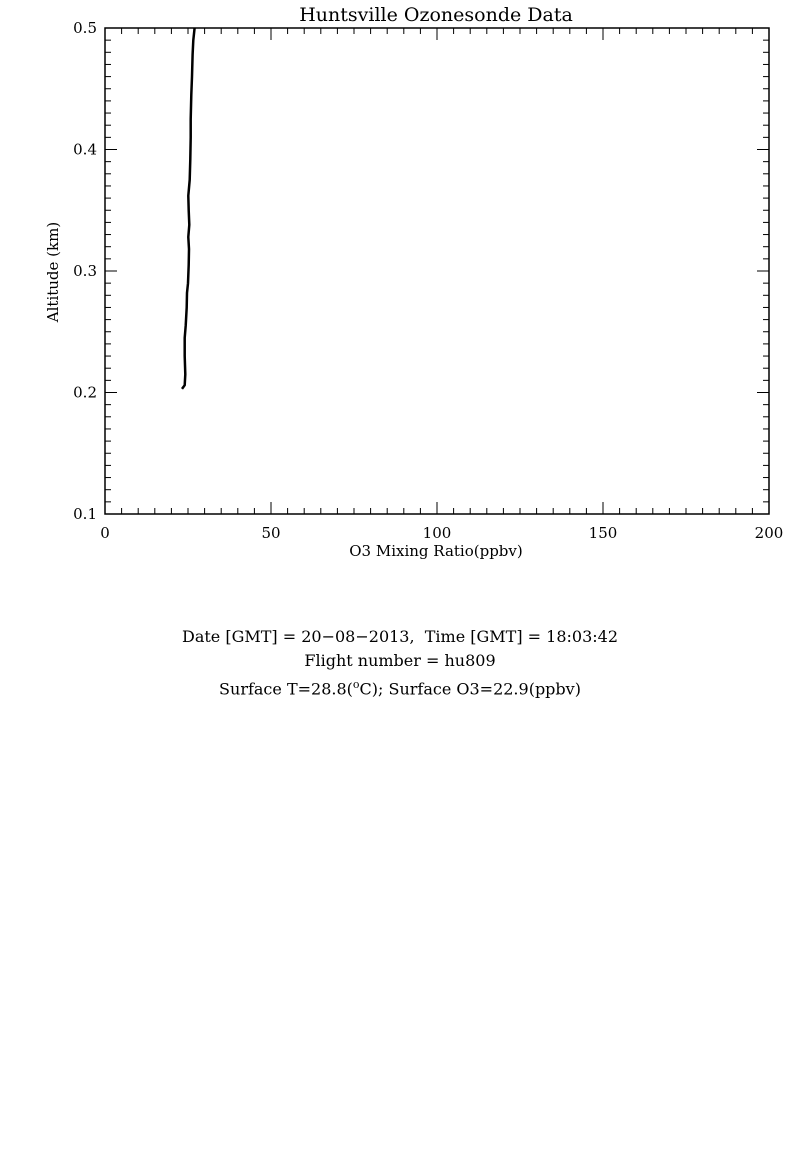  What do you see at coordinates (356, 684) in the screenshot?
I see `degree-symbol: o` at bounding box center [356, 684].